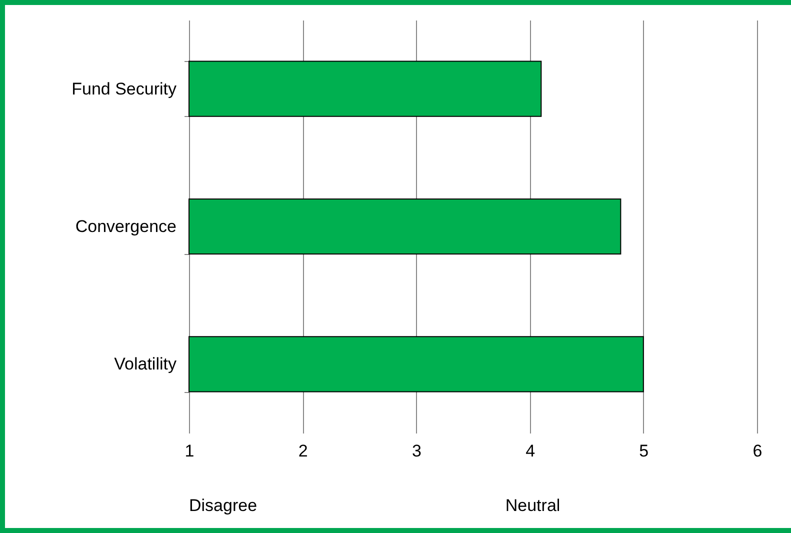  Describe the element at coordinates (644, 451) in the screenshot. I see `x-tick-label: 5` at that location.